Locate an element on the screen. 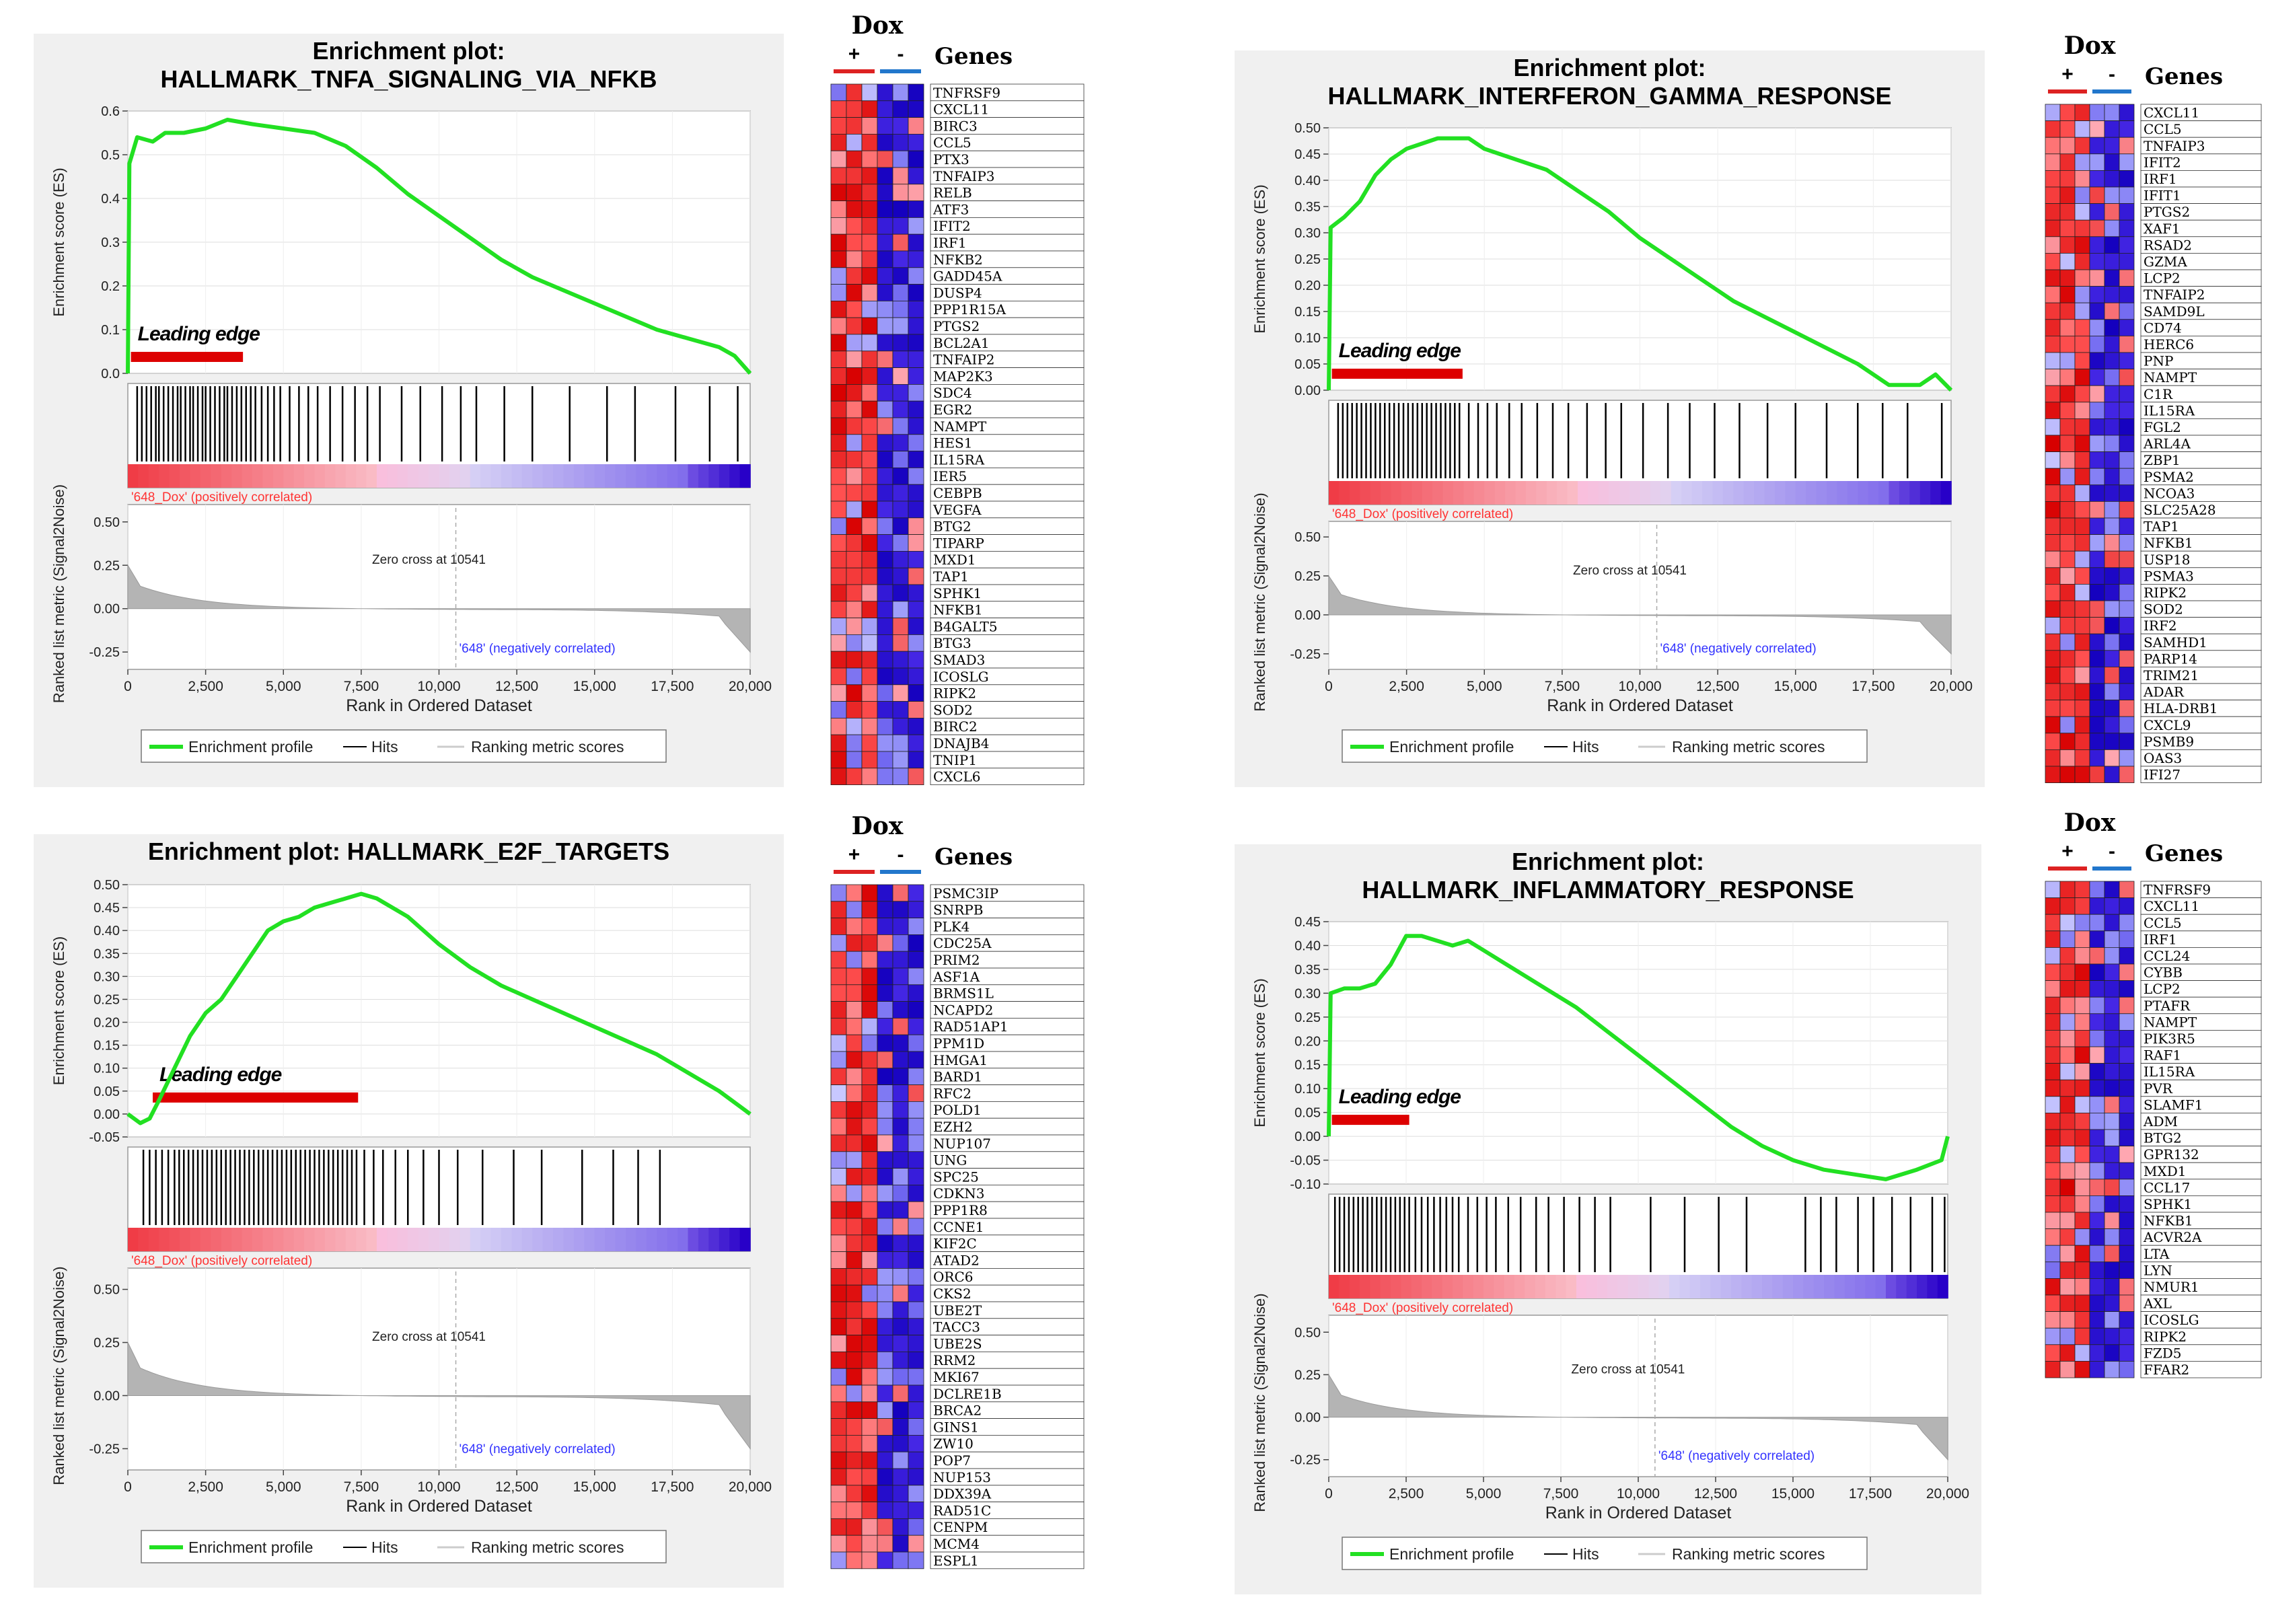 The width and height of the screenshot is (2270, 1624). gene-label: RELB is located at coordinates (952, 193).